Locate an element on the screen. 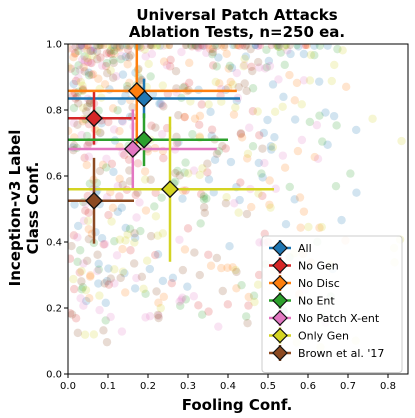 This screenshot has height=418, width=415. x-tick-label: 0.4 is located at coordinates (228, 386).